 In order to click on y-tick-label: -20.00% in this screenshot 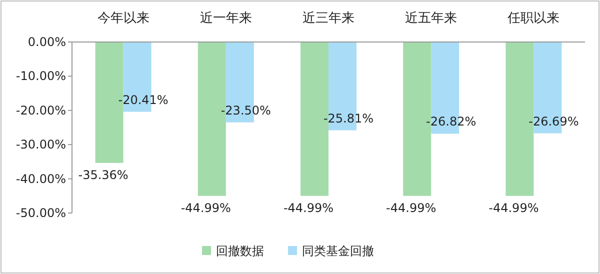, I will do `click(41, 110)`.